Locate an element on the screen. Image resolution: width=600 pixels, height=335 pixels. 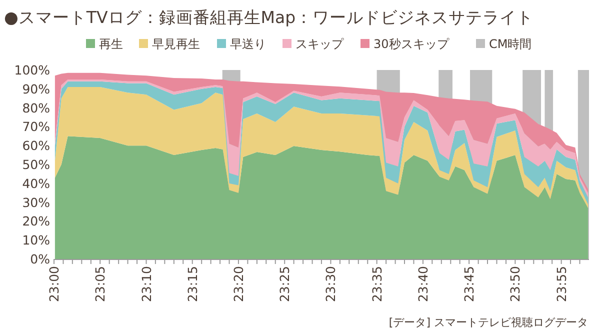
x-tick-label: 23:05 is located at coordinates (100, 284).